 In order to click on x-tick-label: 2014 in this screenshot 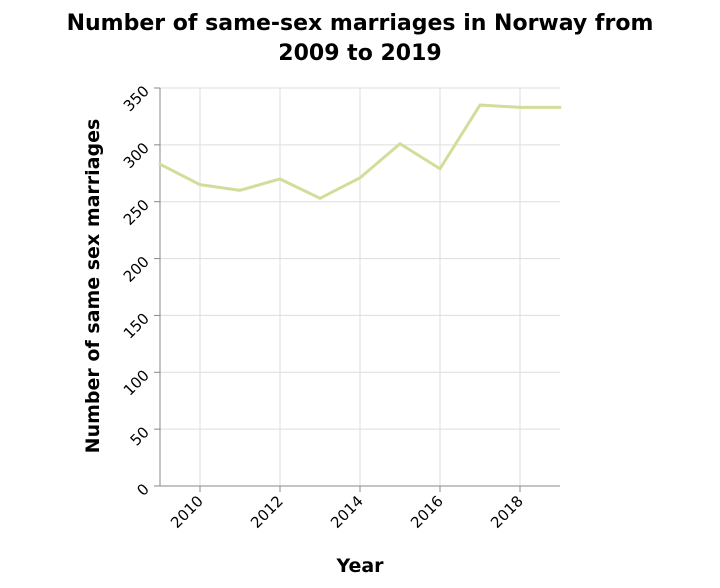, I will do `click(347, 512)`.